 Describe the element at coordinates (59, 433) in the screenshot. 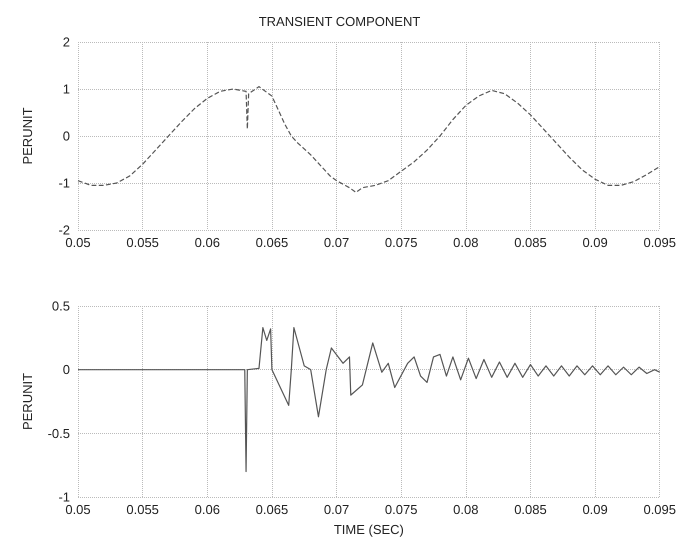

I see `y-tick-label: -0.5` at that location.